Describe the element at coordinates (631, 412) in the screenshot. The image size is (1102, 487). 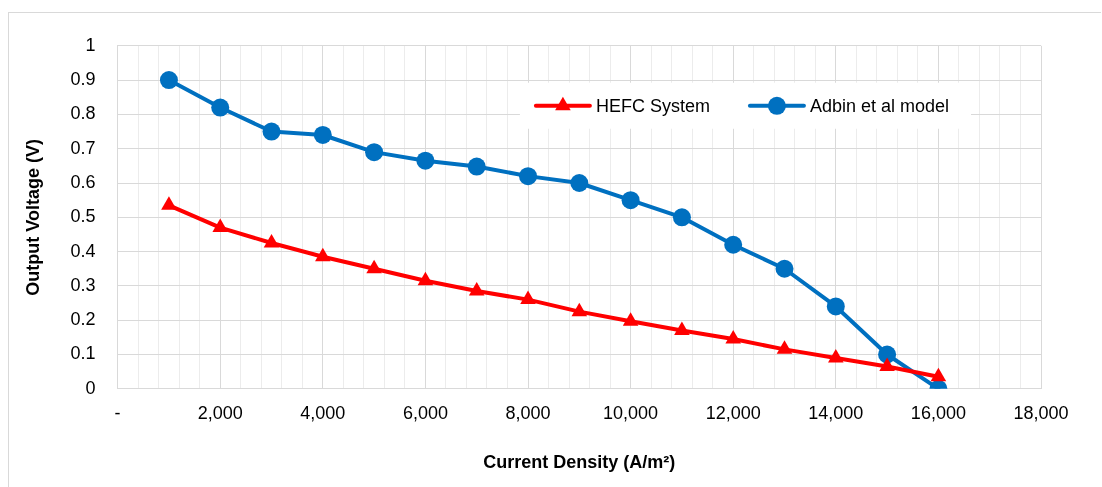
I see `x-tick-label: 10,000` at that location.